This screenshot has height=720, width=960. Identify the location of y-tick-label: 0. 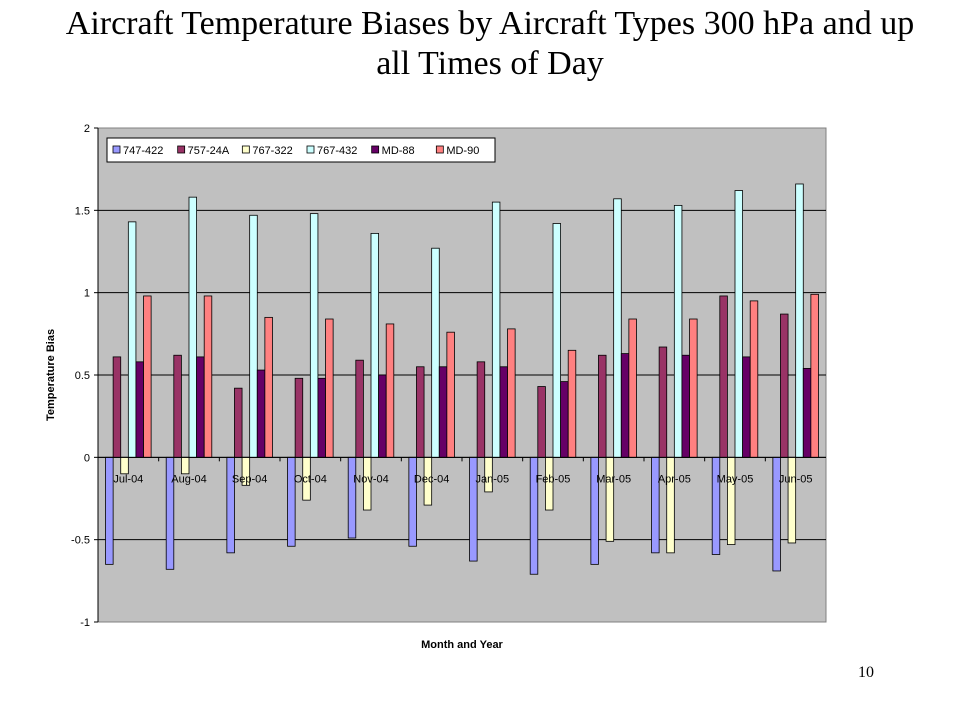
(87, 458).